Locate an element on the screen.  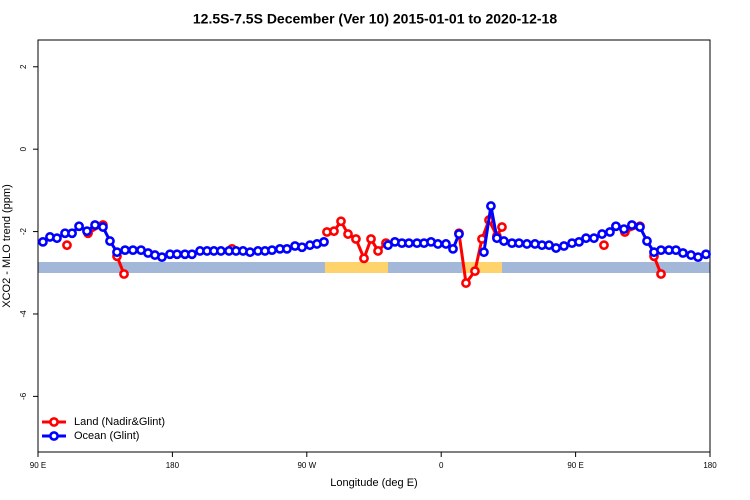
y-tick-label: 2 is located at coordinates (23, 66).